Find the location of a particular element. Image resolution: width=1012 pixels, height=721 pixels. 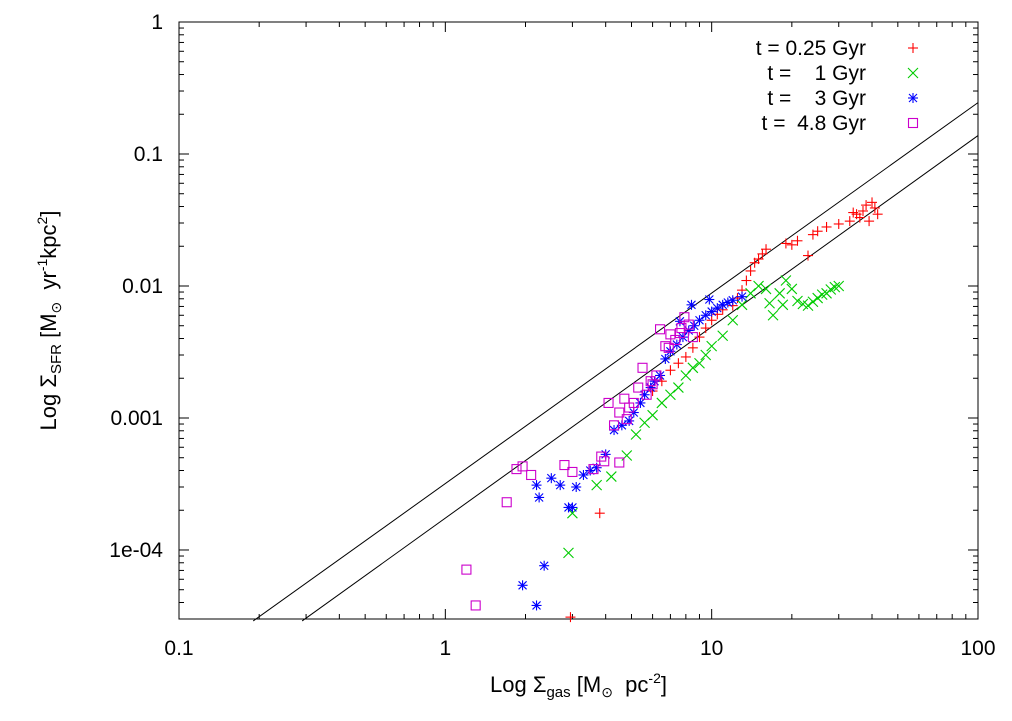

legend-label: t = 3 Gyr is located at coordinates (816, 98).